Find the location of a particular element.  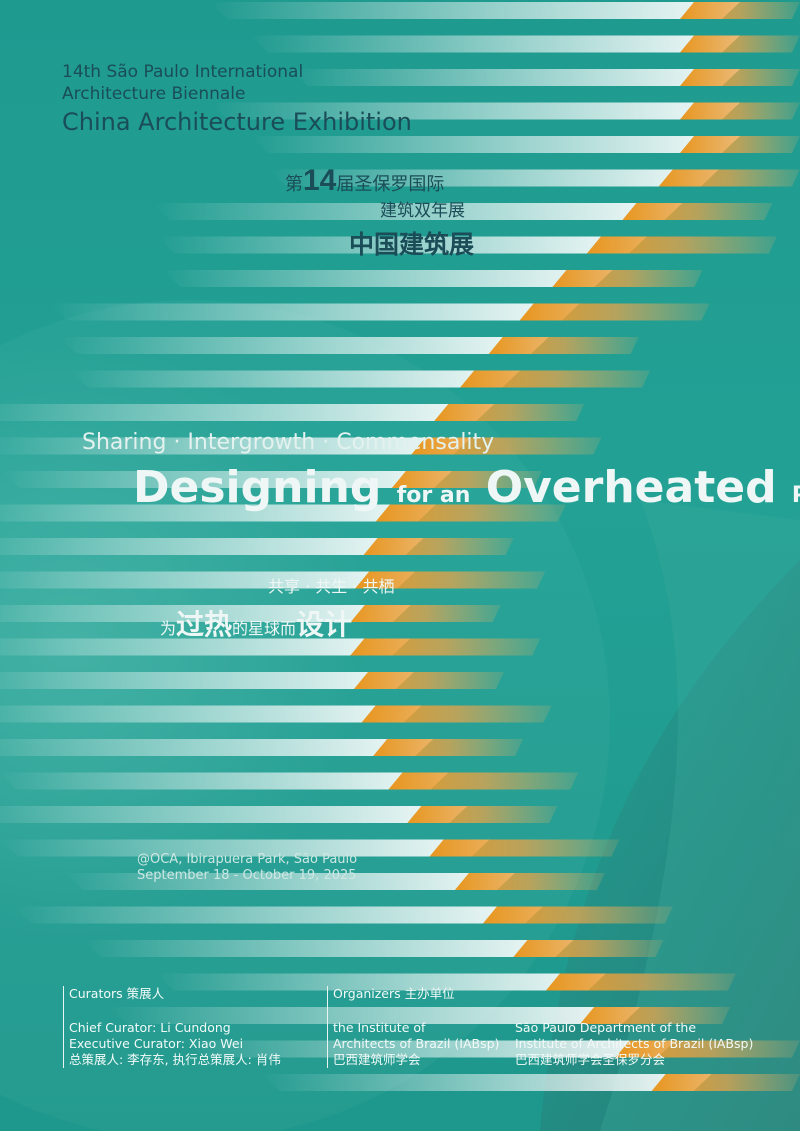

title-word-overheated: Overheated is located at coordinates (631, 487).